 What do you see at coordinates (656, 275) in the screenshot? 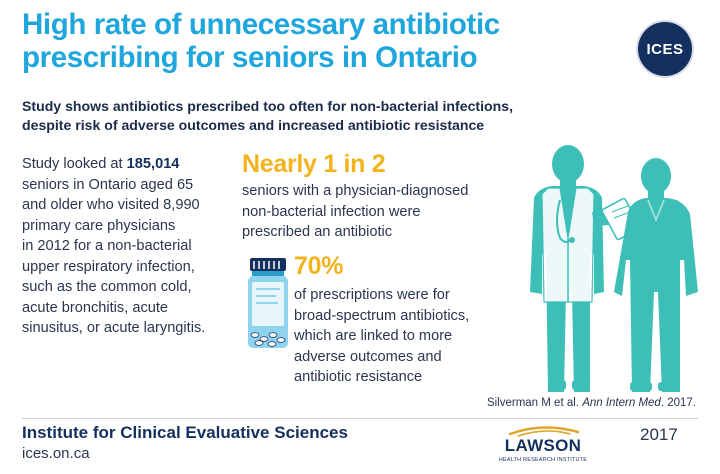
I see `patient-figure` at bounding box center [656, 275].